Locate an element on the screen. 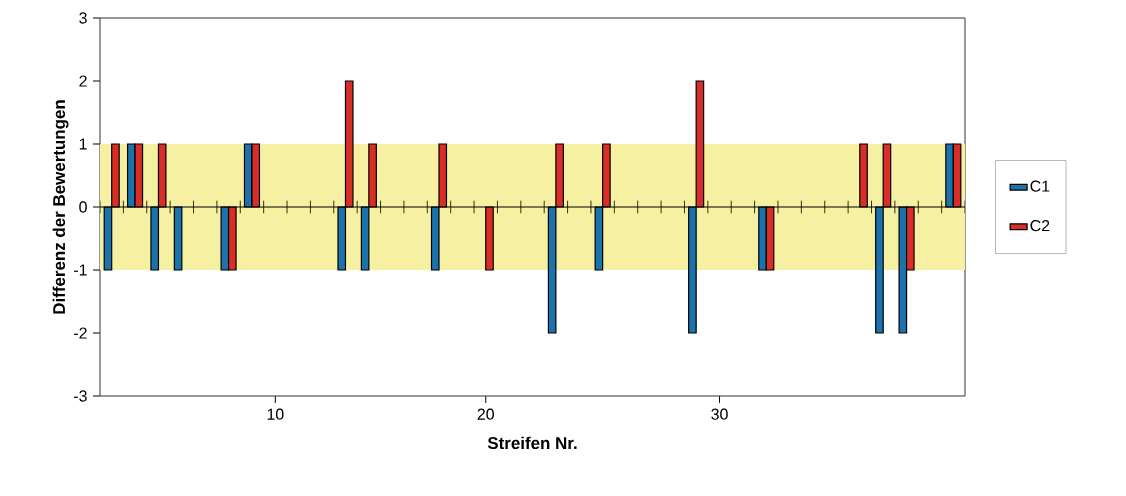 Image resolution: width=1126 pixels, height=496 pixels. y-tick-label: 3 is located at coordinates (83, 18).